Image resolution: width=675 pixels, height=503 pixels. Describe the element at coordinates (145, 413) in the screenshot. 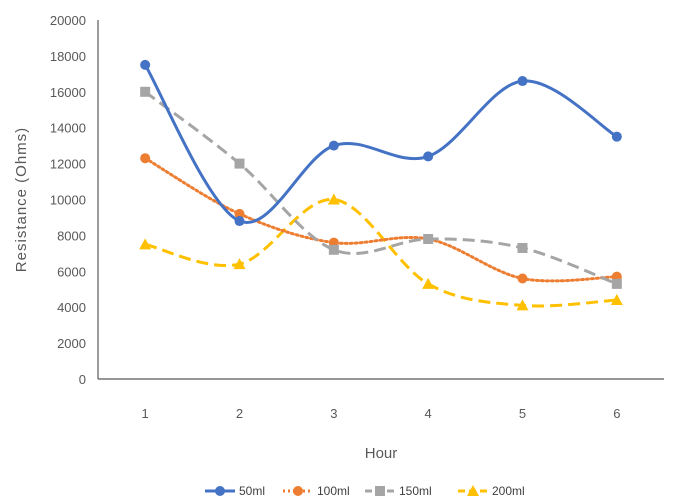

I see `x-tick-label: 1` at that location.